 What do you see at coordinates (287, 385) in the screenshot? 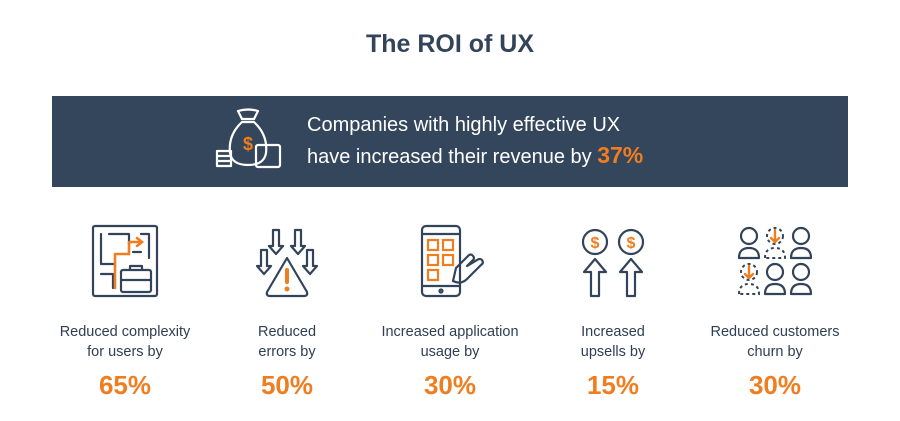
I see `stat-value: 50%` at bounding box center [287, 385].